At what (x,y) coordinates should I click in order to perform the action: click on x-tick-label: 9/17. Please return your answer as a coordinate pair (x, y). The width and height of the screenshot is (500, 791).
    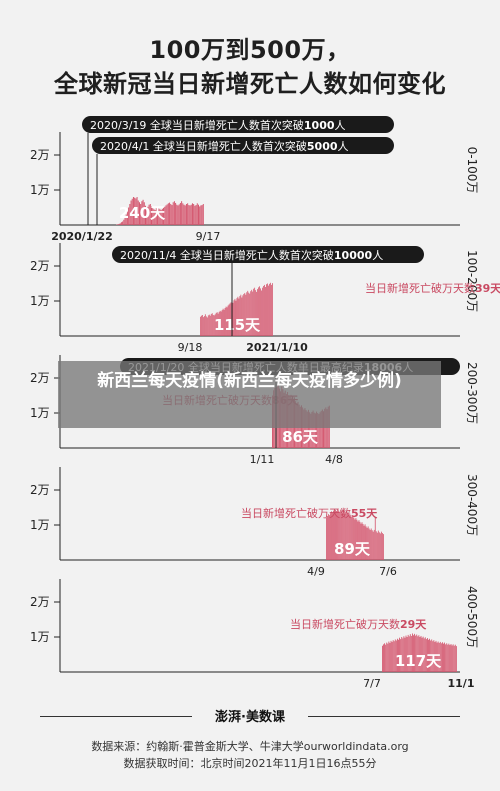
    Looking at the image, I should click on (208, 236).